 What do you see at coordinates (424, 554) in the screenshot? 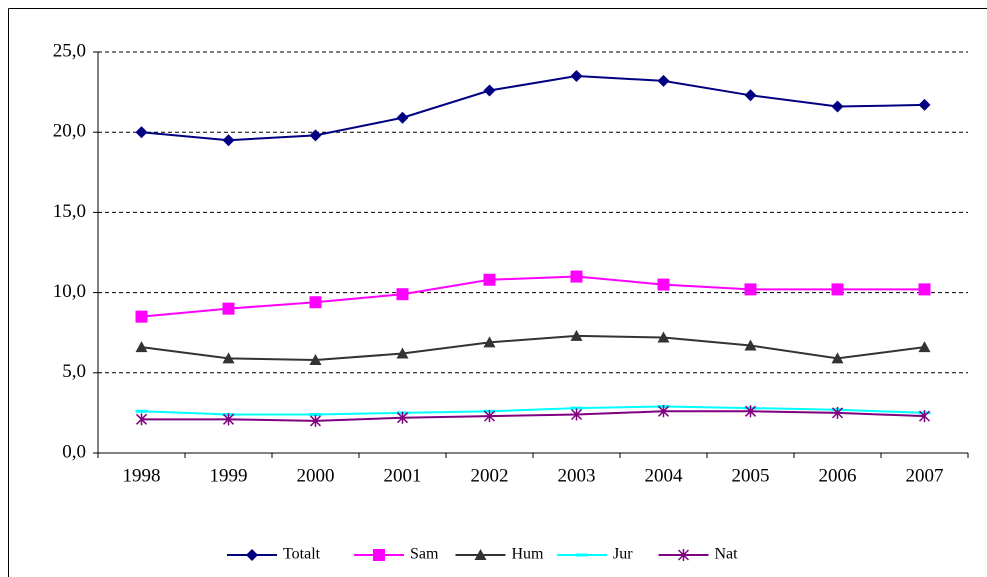
I see `legend-label: Sam` at bounding box center [424, 554].